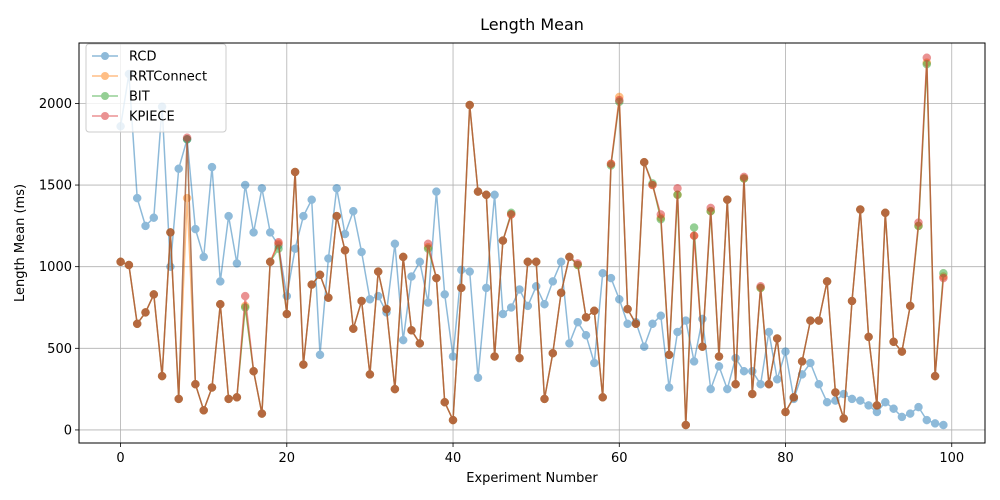 This screenshot has width=1000, height=500. What do you see at coordinates (156, 88) in the screenshot?
I see `legend-box` at bounding box center [156, 88].